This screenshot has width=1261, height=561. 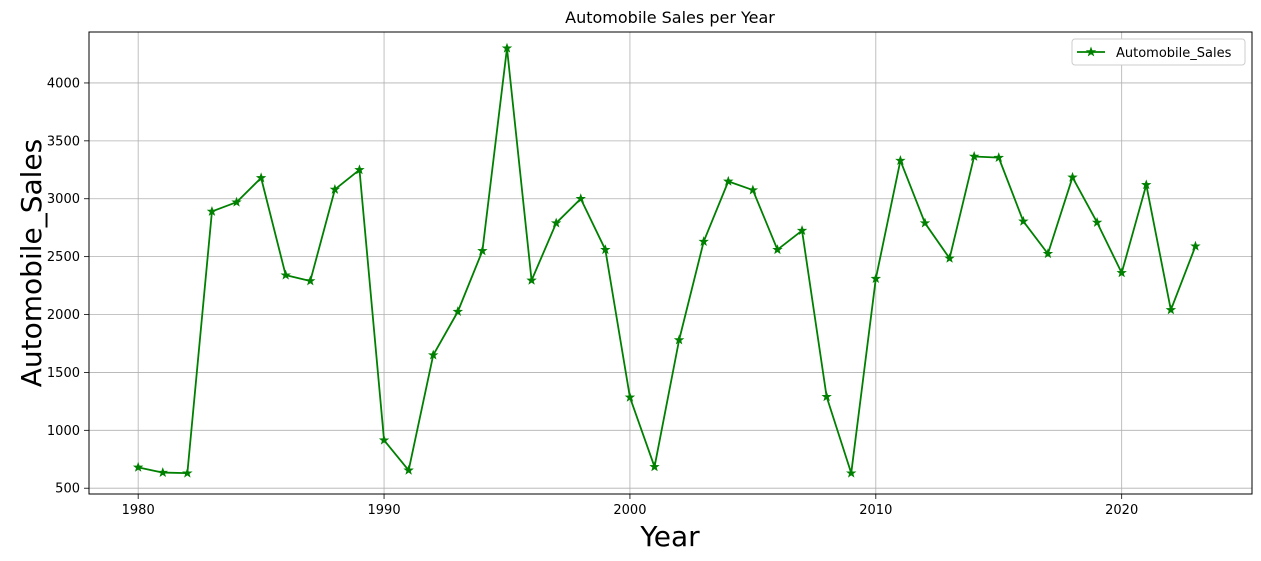 I want to click on y-tick-label: 3000, so click(x=63, y=199).